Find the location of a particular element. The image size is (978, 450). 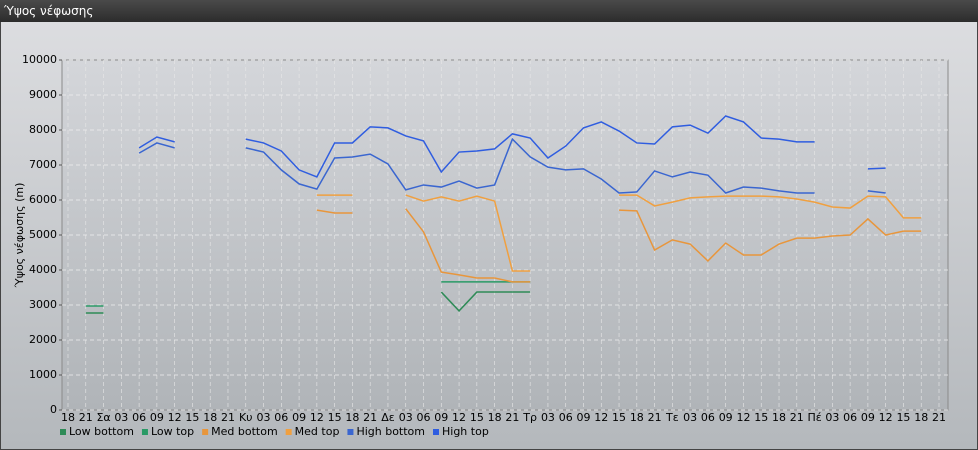

x-tick-label: Δε is located at coordinates (388, 417).